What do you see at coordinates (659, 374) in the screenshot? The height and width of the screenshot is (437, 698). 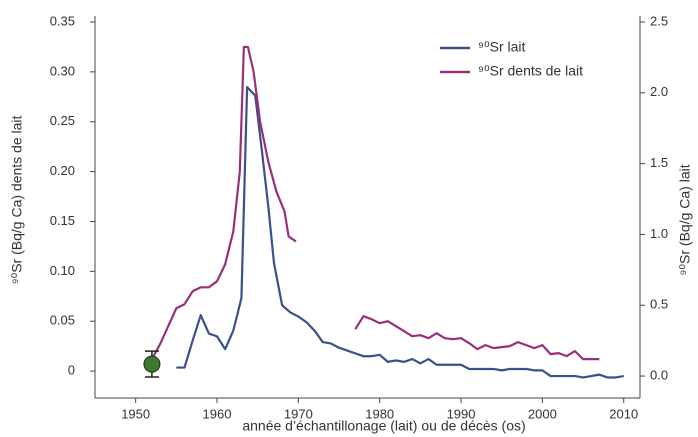 I see `y2-tick-label: 0.0` at bounding box center [659, 374].